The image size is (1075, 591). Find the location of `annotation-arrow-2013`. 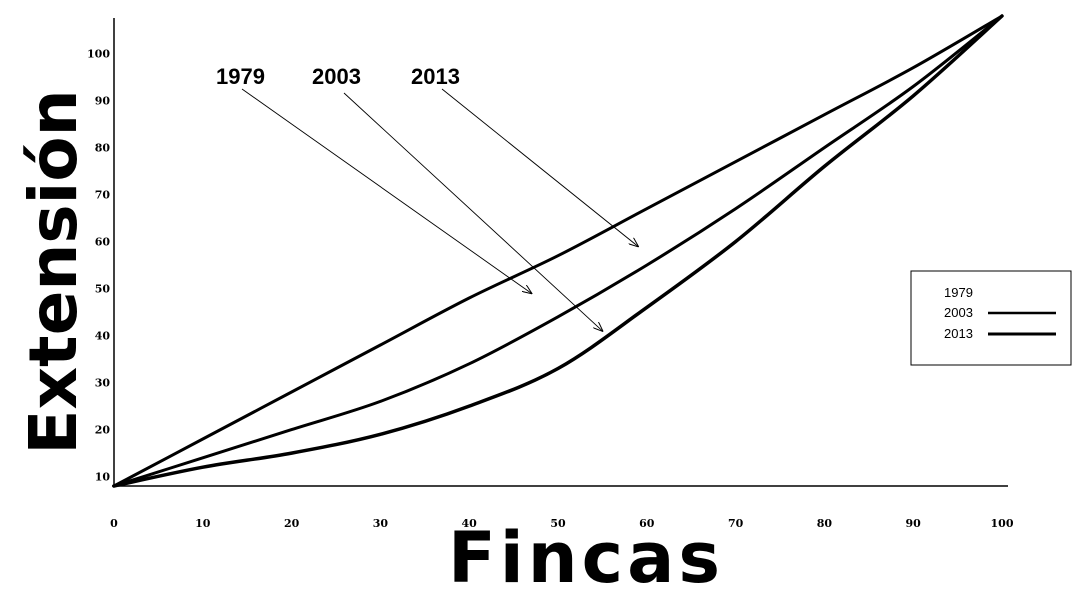

annotation-arrow-2013 is located at coordinates (539, 167).